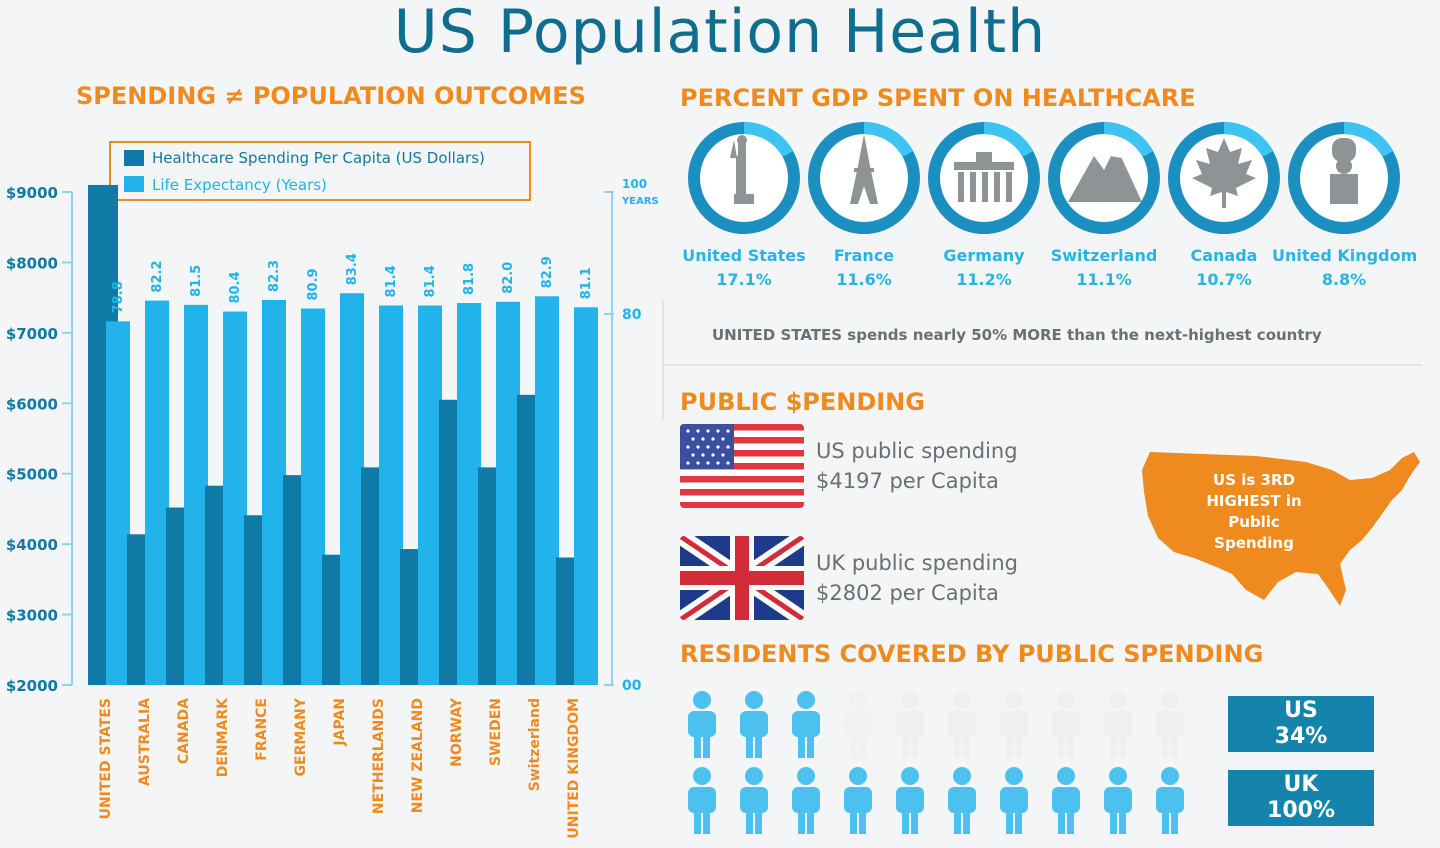 The height and width of the screenshot is (848, 1440). I want to click on right-axis-tick-80: 80, so click(632, 315).